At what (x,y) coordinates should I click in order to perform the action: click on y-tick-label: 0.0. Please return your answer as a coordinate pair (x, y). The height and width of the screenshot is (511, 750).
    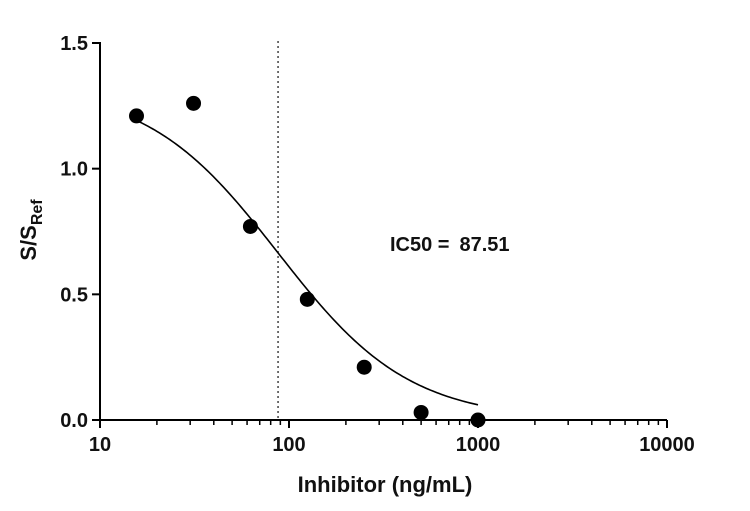
    Looking at the image, I should click on (74, 421).